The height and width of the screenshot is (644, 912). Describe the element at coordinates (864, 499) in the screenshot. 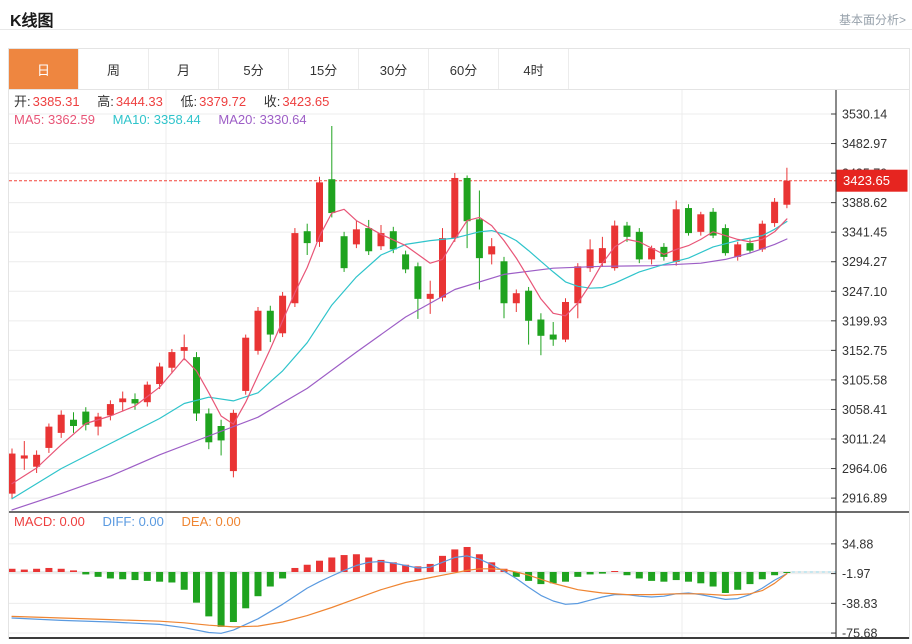

I see `y-axis-label: 2916.89` at that location.